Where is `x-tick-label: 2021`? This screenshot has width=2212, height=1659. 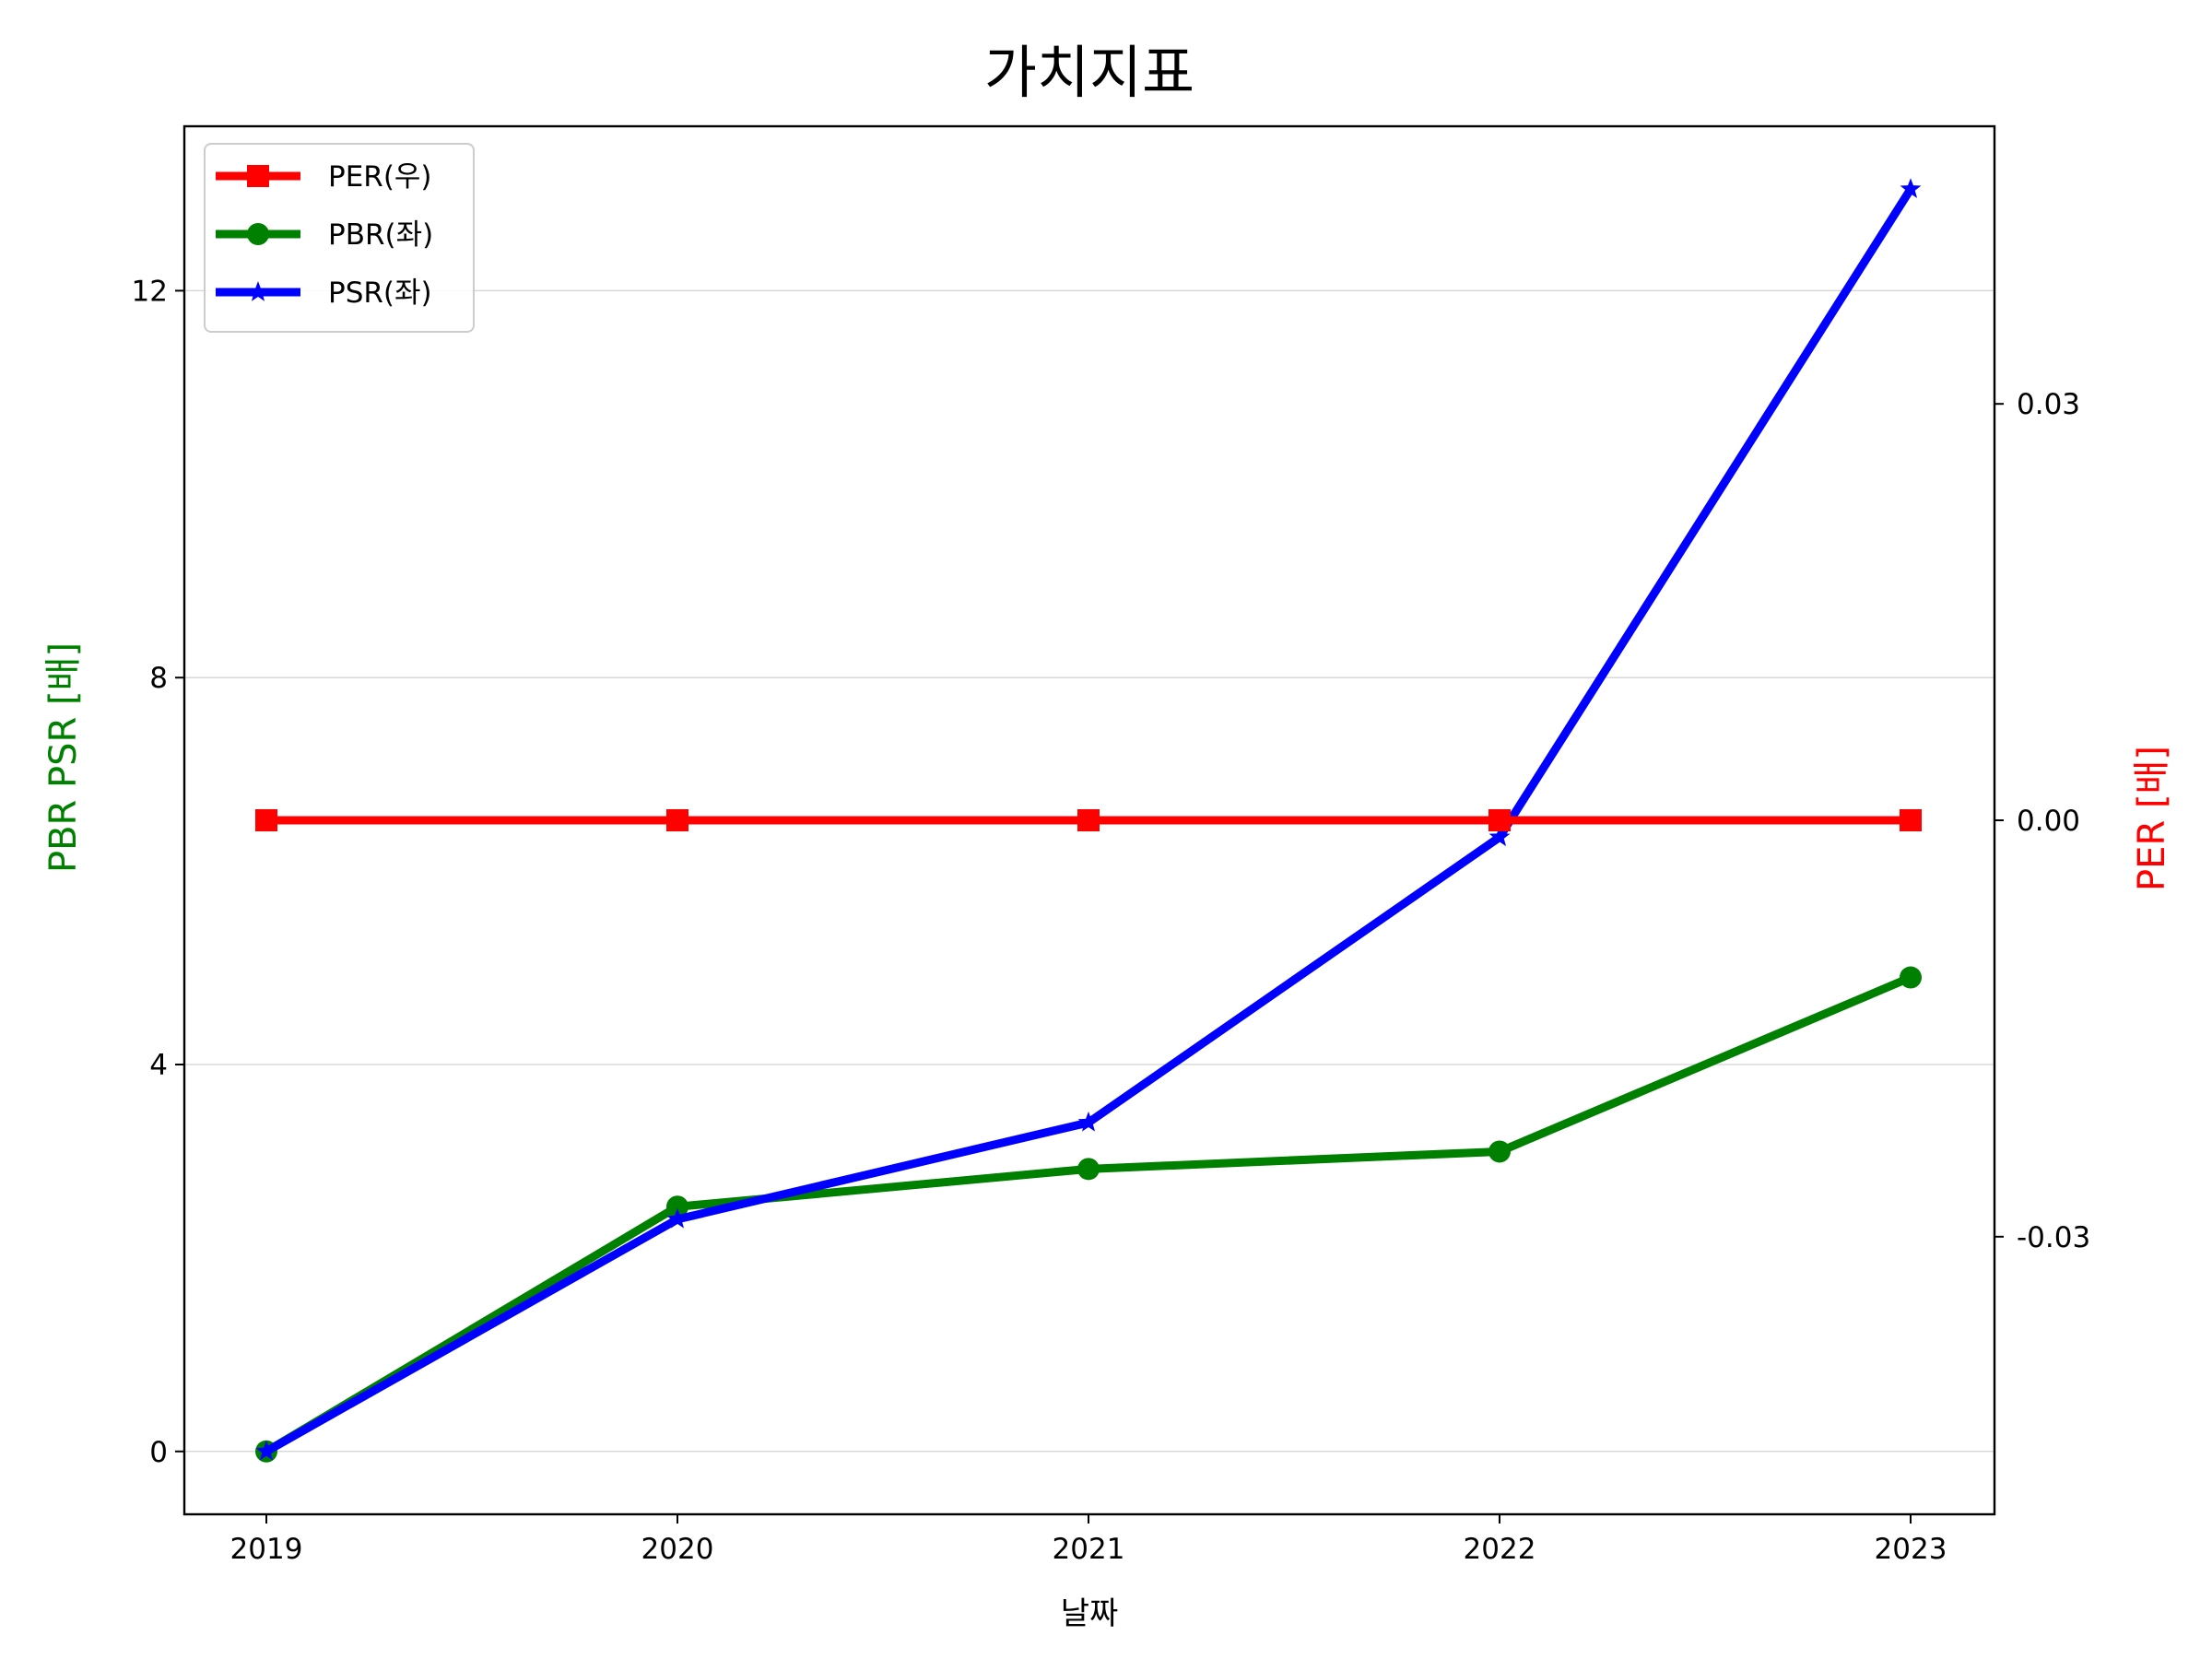
x-tick-label: 2021 is located at coordinates (1089, 1549).